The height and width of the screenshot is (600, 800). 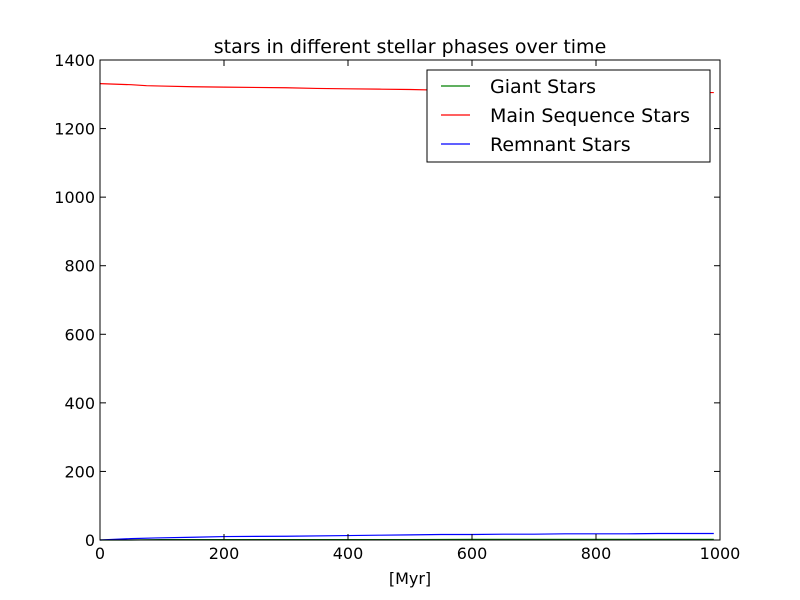 I want to click on x-tick-label: 400, so click(x=348, y=553).